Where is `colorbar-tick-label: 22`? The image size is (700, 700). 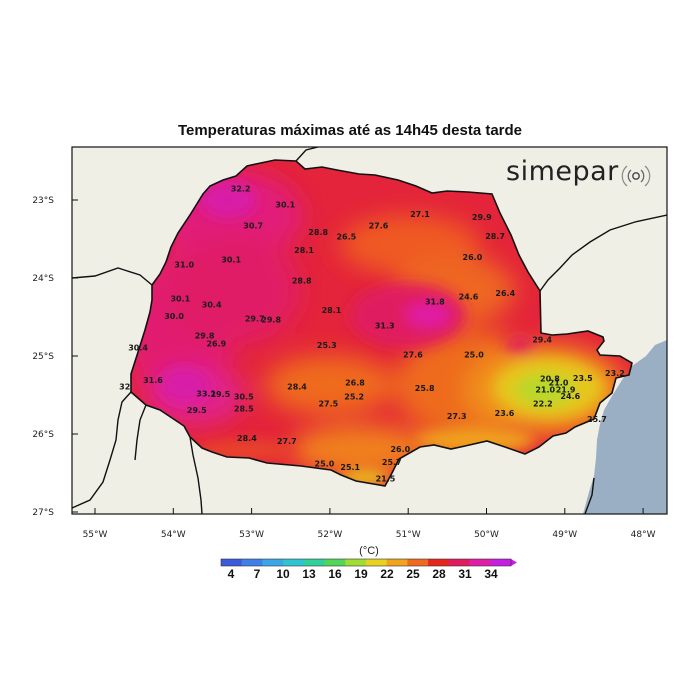
colorbar-tick-label: 22 is located at coordinates (387, 574).